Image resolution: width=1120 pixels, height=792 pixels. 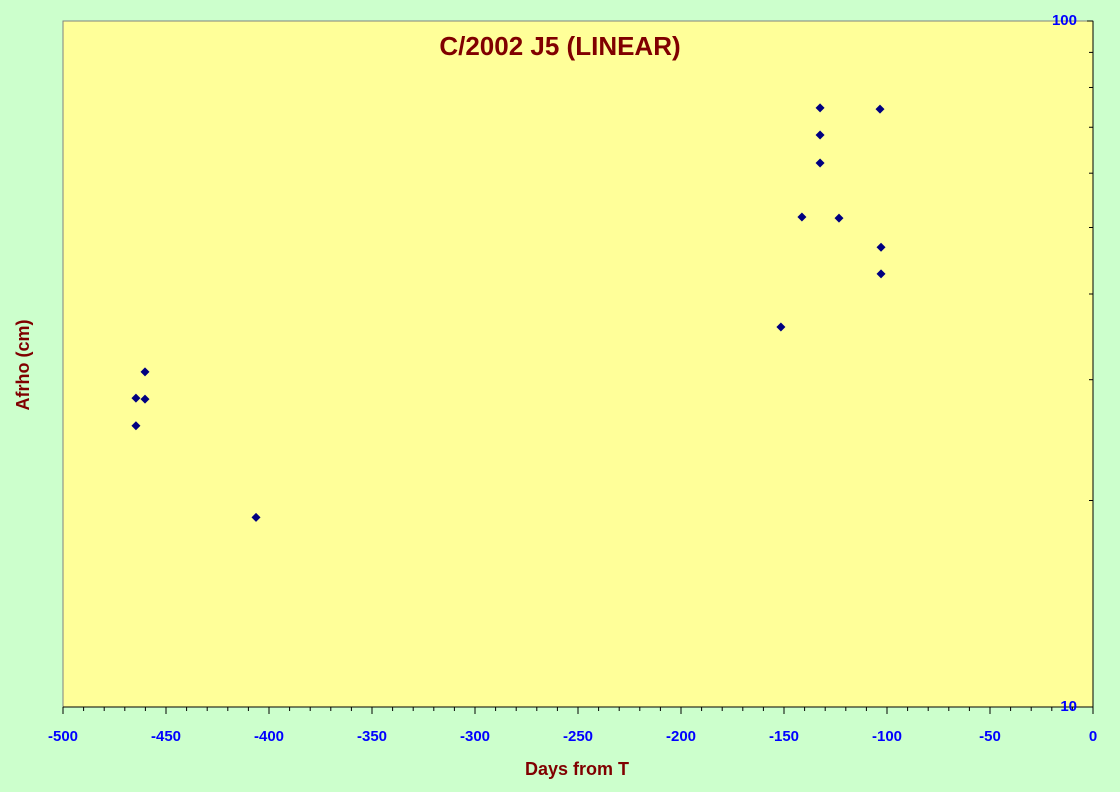 What do you see at coordinates (1068, 706) in the screenshot?
I see `y-tick-label: 10` at bounding box center [1068, 706].